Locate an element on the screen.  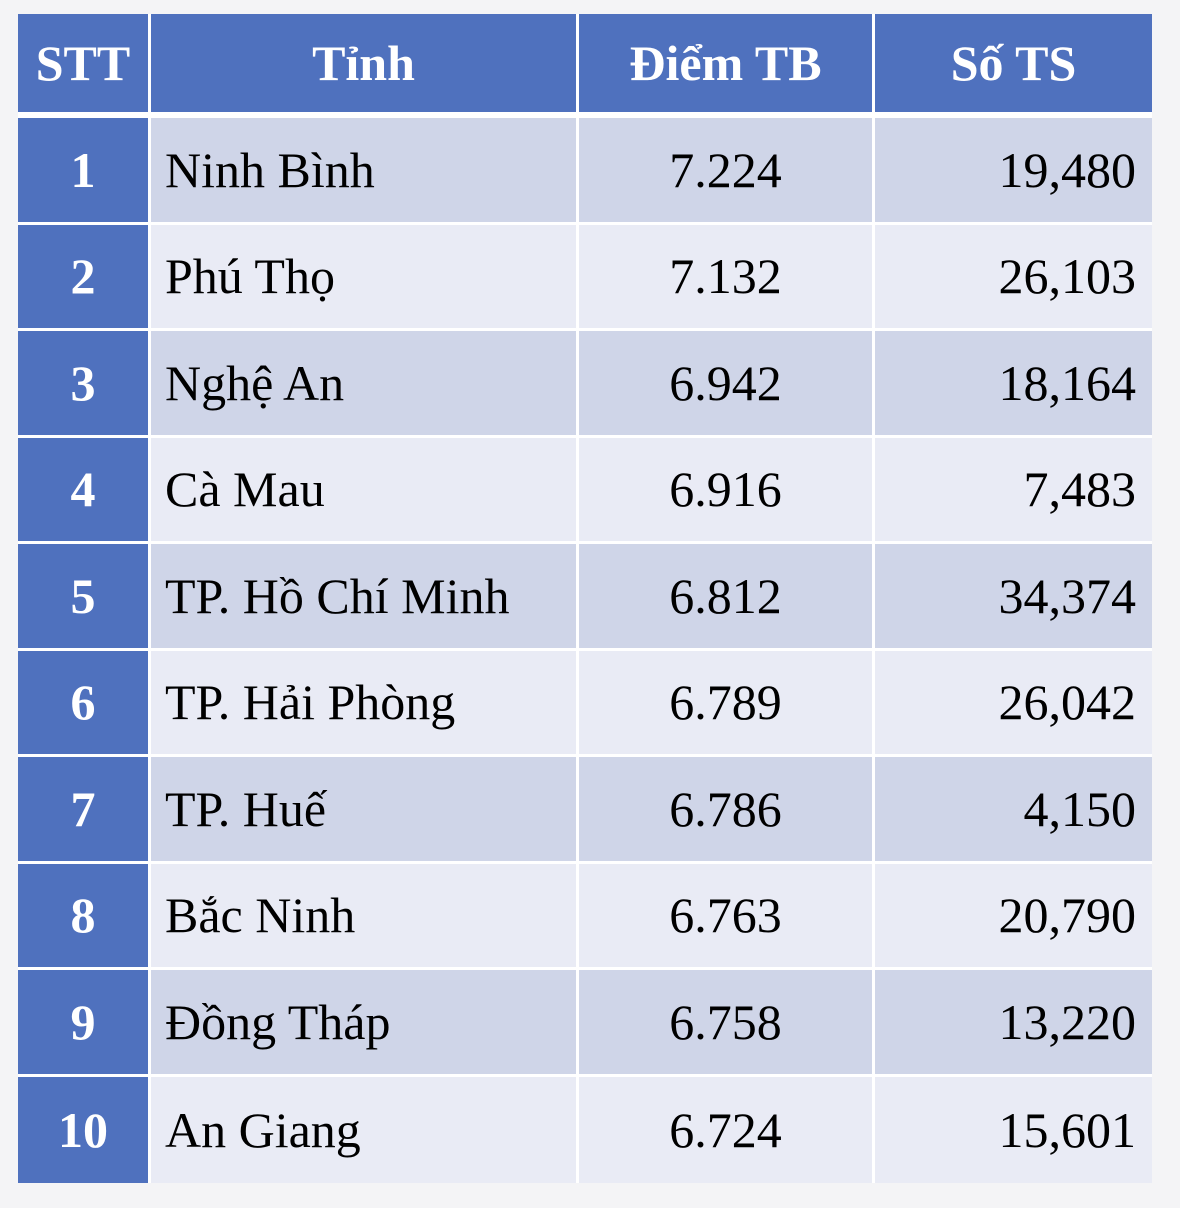
table-row: 6 TP. Hải Phòng 6.789 26,042 is located at coordinates (585, 703).